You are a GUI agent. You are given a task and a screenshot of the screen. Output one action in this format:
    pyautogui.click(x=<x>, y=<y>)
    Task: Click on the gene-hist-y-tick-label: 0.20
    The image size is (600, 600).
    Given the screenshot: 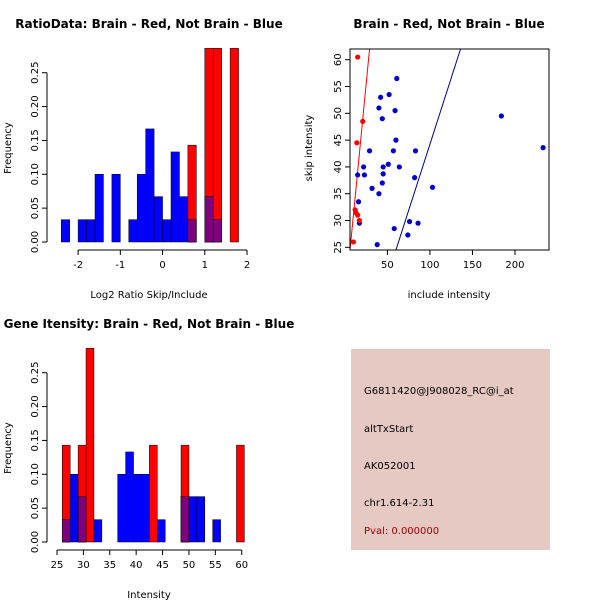 What is the action you would take?
    pyautogui.click(x=35, y=406)
    